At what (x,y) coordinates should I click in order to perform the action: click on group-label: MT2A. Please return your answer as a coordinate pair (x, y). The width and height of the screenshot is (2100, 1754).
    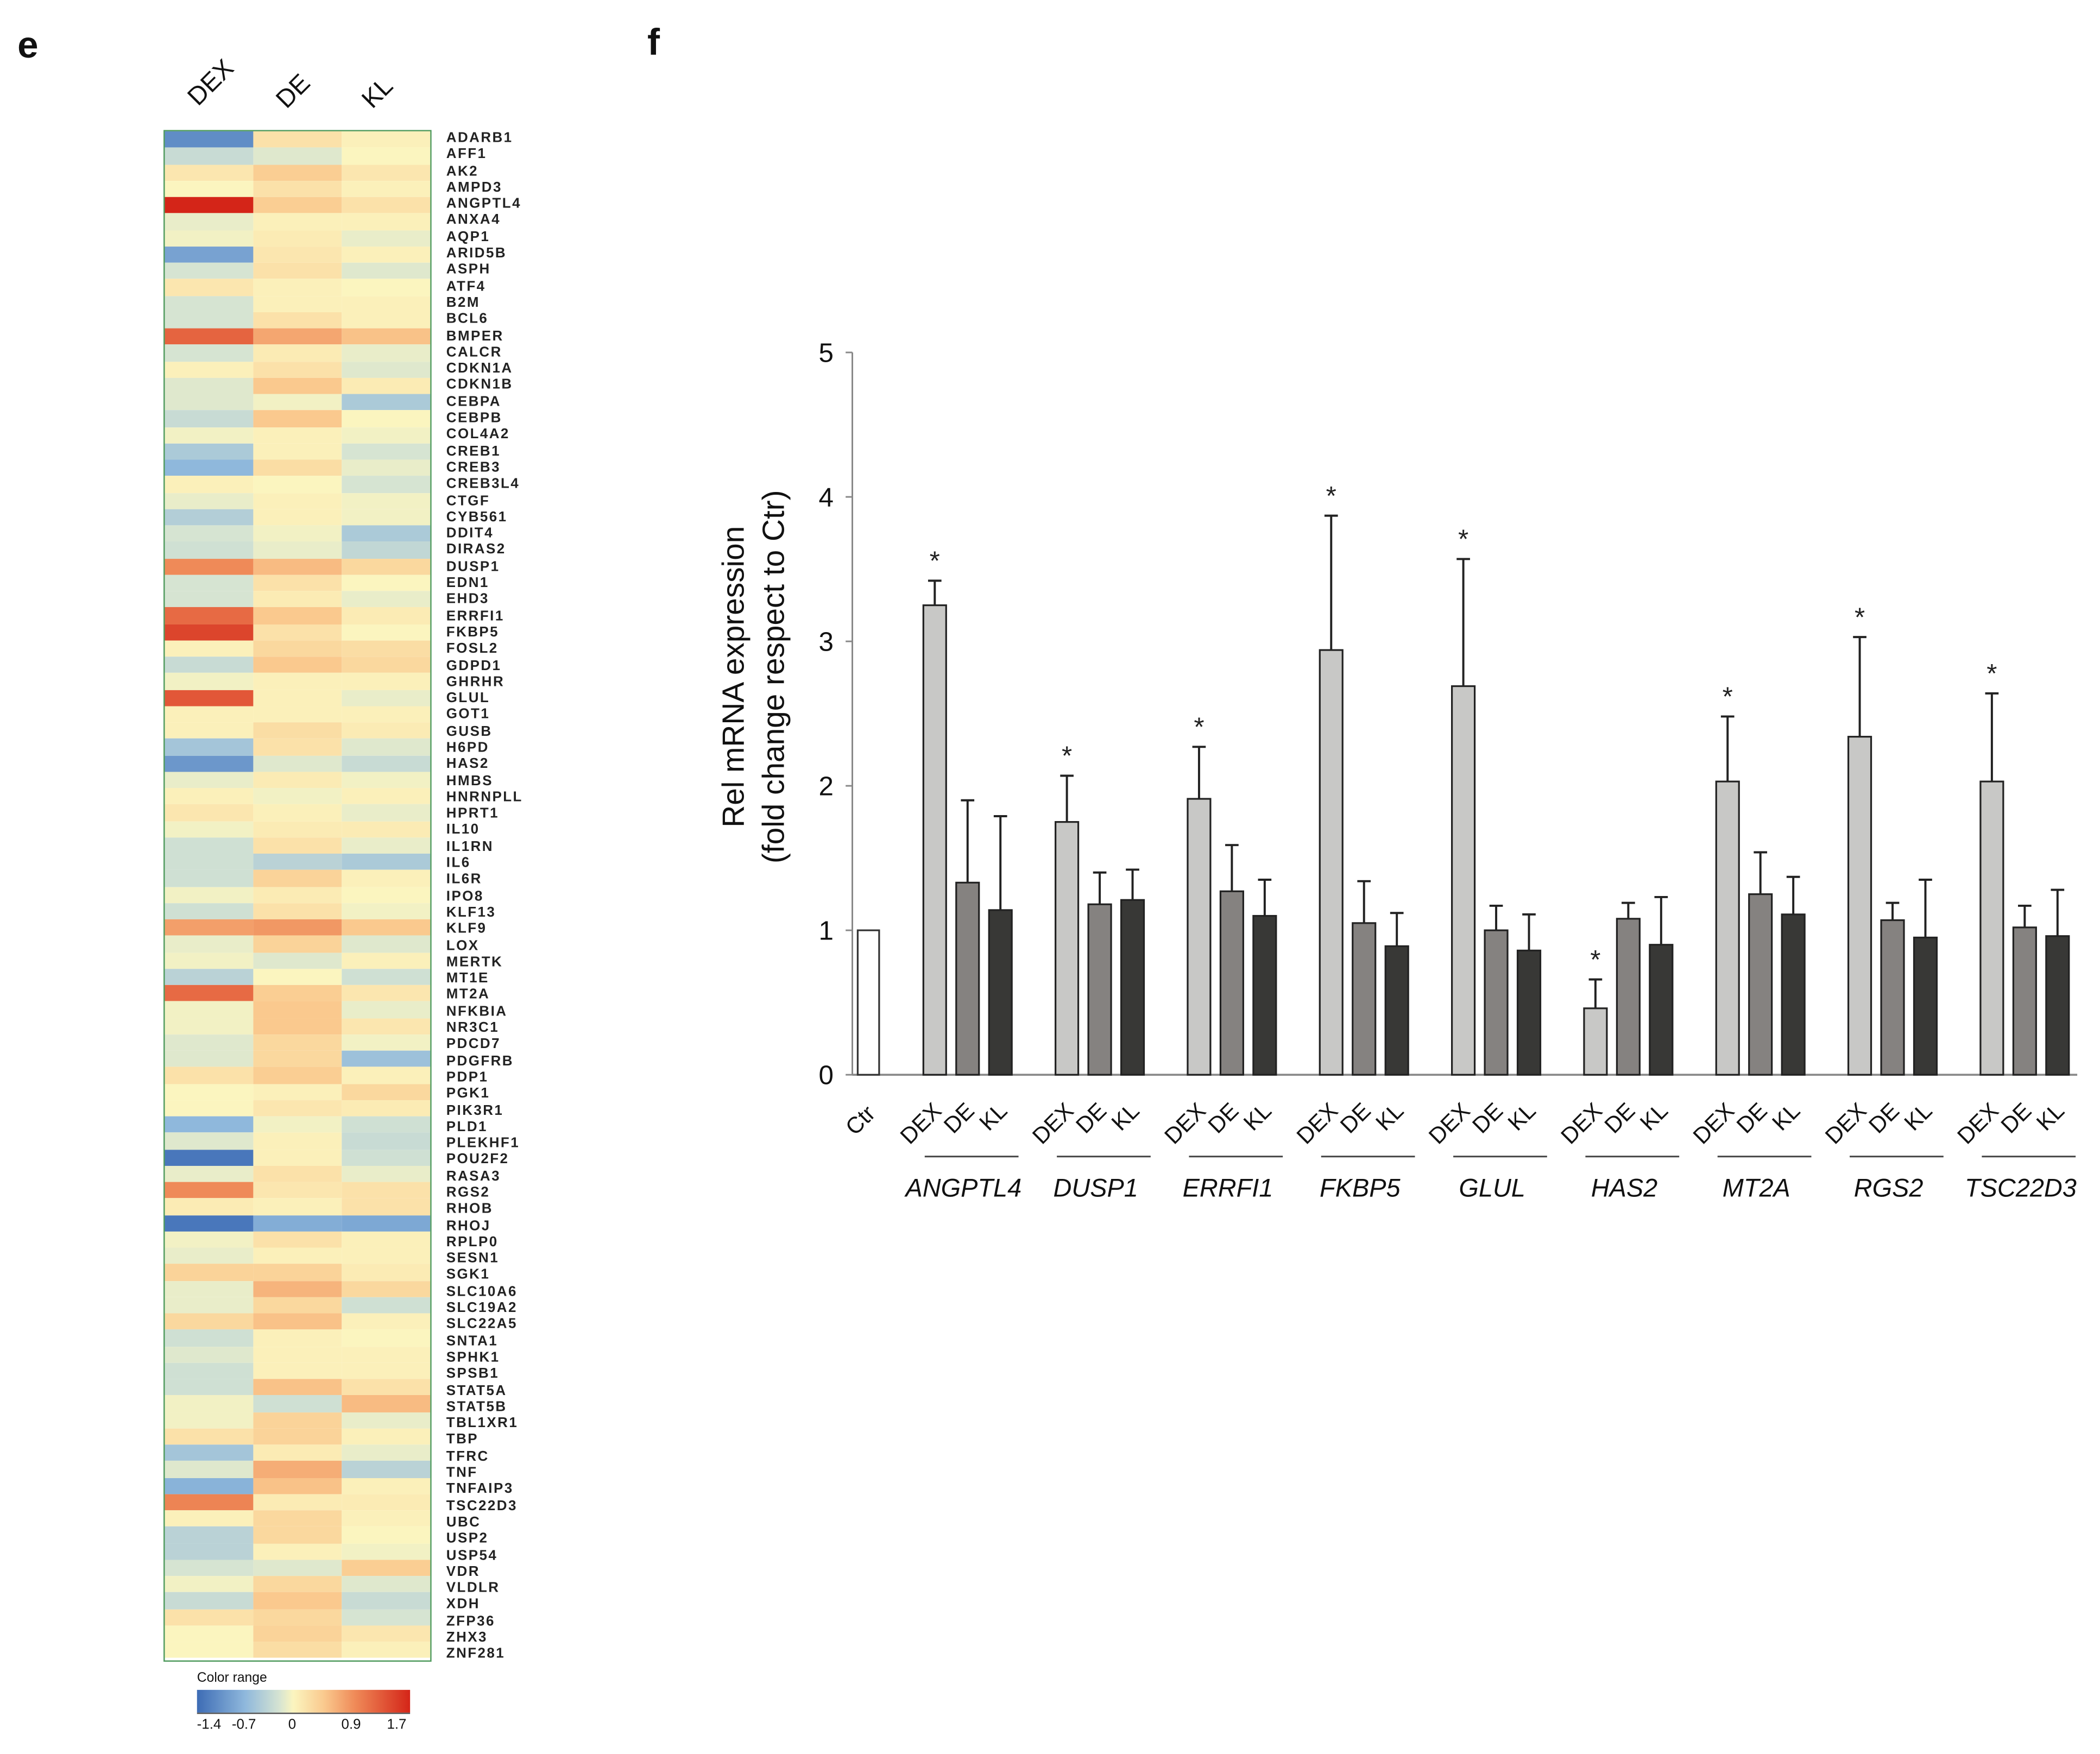
    Looking at the image, I should click on (1756, 1188).